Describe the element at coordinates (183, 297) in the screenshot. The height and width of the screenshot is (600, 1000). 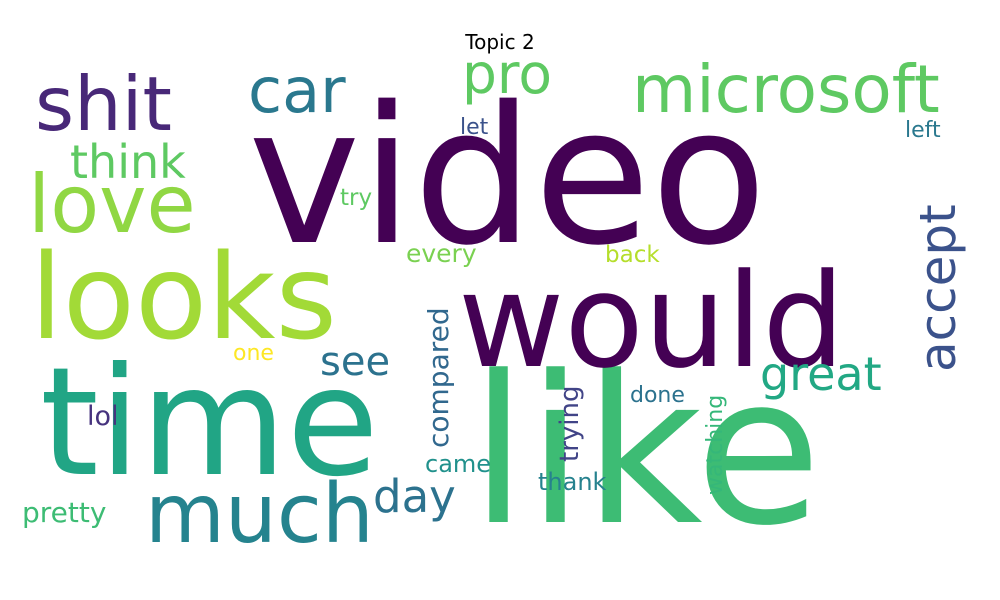
I see `word-looks: looks` at that location.